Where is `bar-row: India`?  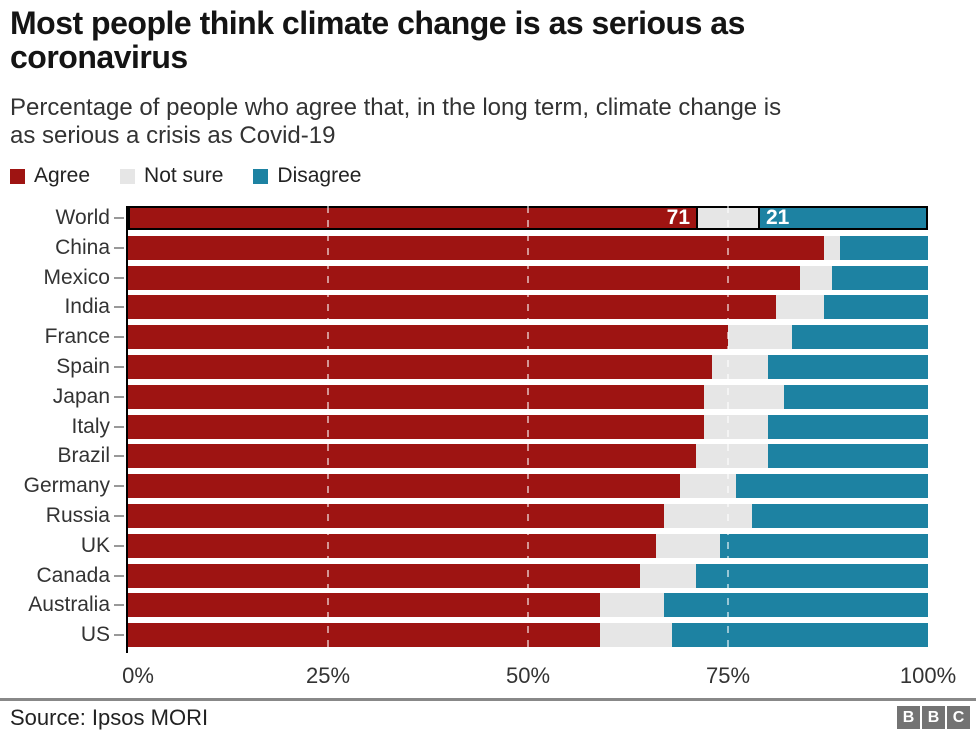
bar-row: India is located at coordinates (488, 307).